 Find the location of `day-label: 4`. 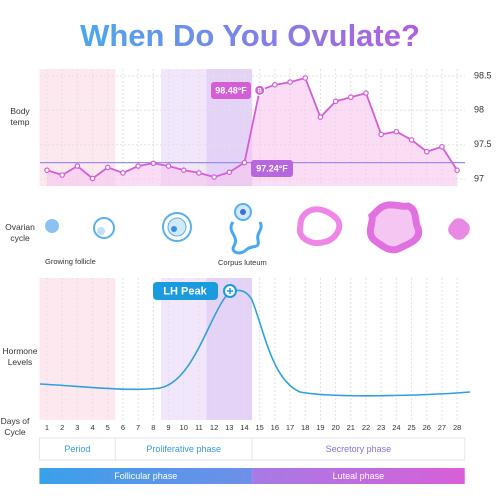

day-label: 4 is located at coordinates (92, 427).